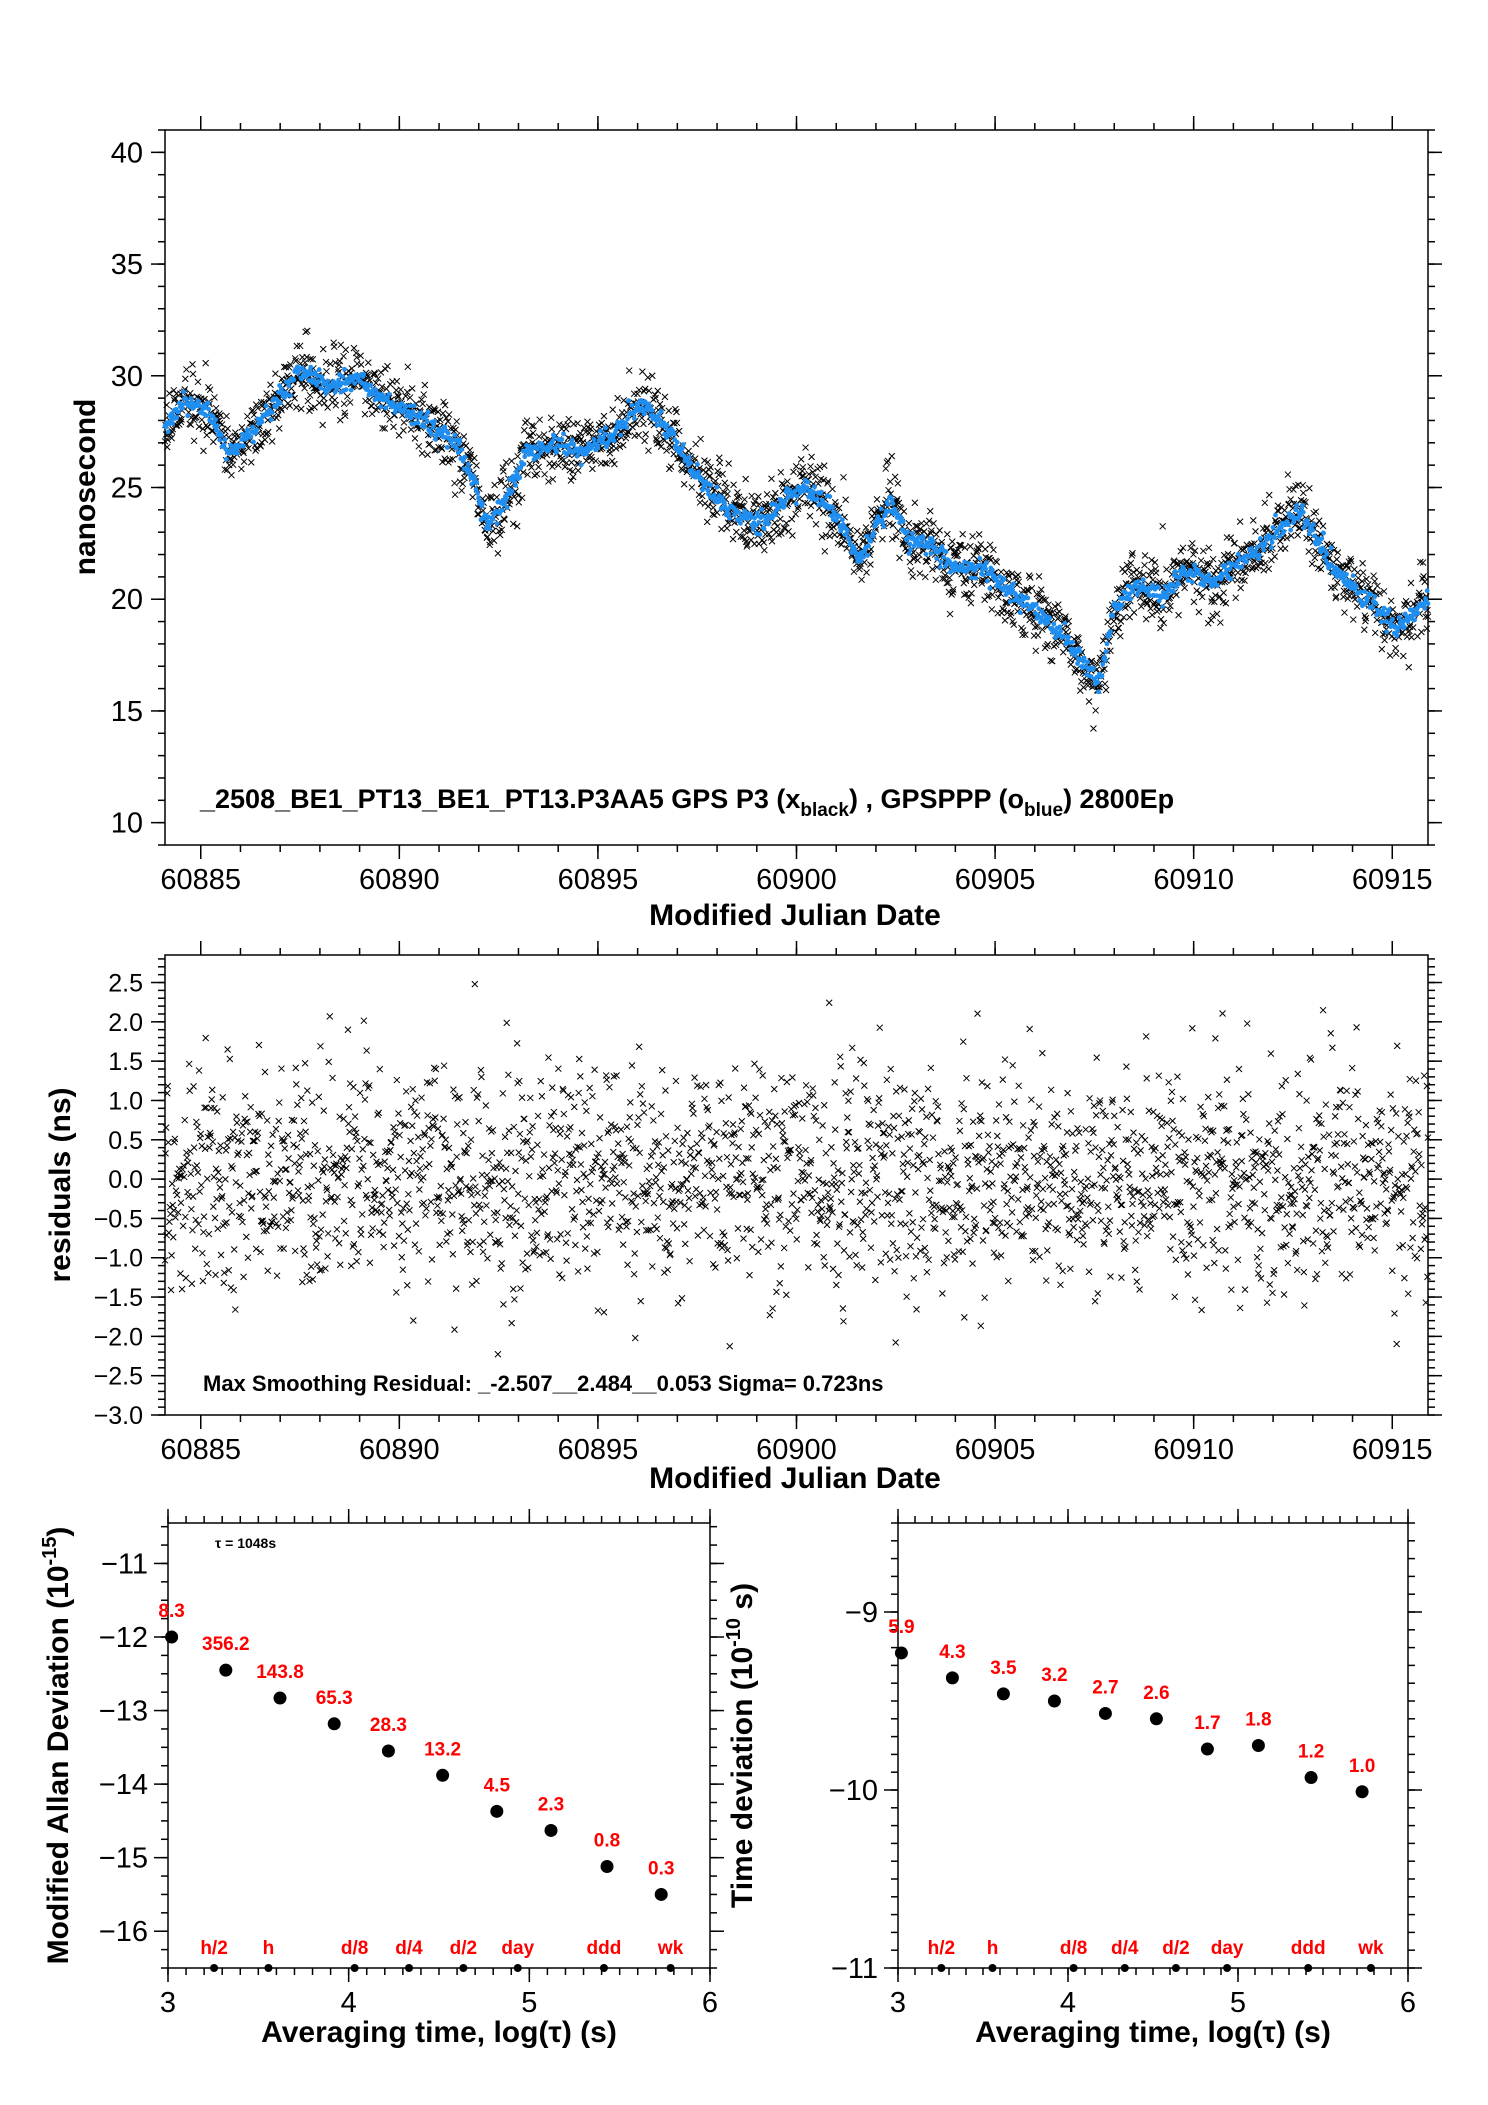  What do you see at coordinates (1043, 810) in the screenshot?
I see `annotation-part: blue` at bounding box center [1043, 810].